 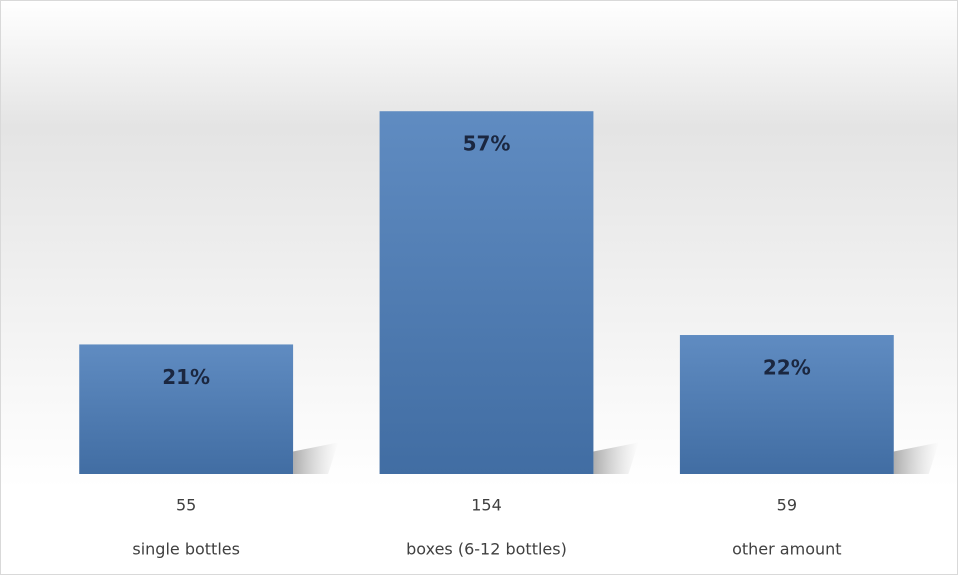 What do you see at coordinates (787, 505) in the screenshot?
I see `count-label: 59` at bounding box center [787, 505].